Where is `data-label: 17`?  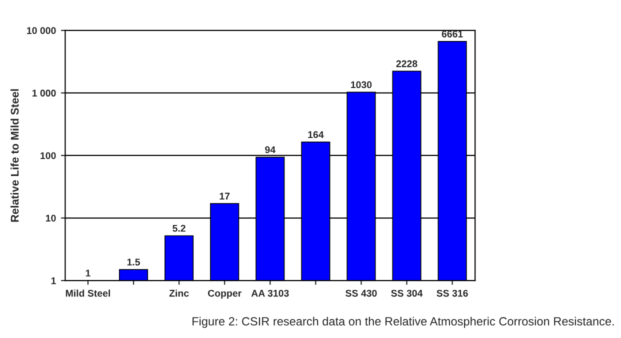
data-label: 17 is located at coordinates (225, 196).